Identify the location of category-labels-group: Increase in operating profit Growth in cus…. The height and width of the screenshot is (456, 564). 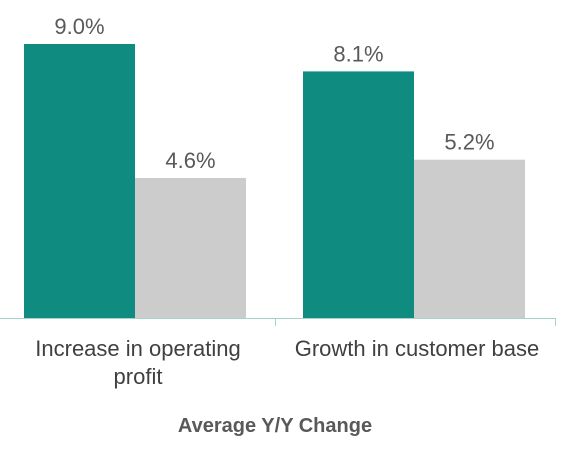
(287, 362).